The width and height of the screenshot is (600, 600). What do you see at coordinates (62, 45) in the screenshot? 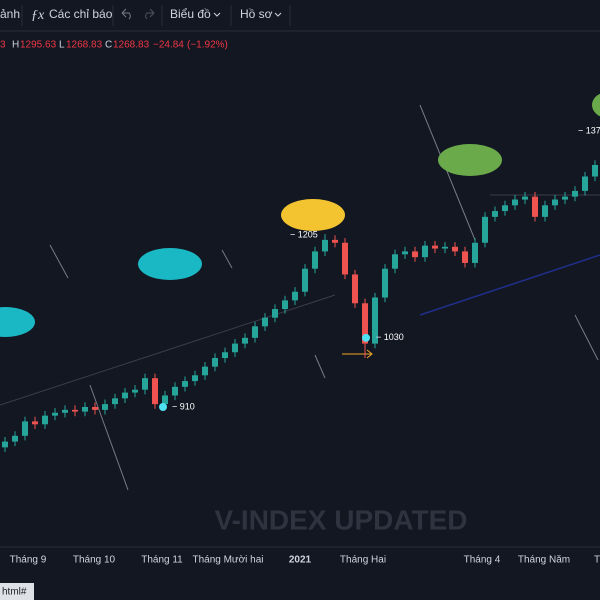
I see `ohlc-letter: L` at bounding box center [62, 45].